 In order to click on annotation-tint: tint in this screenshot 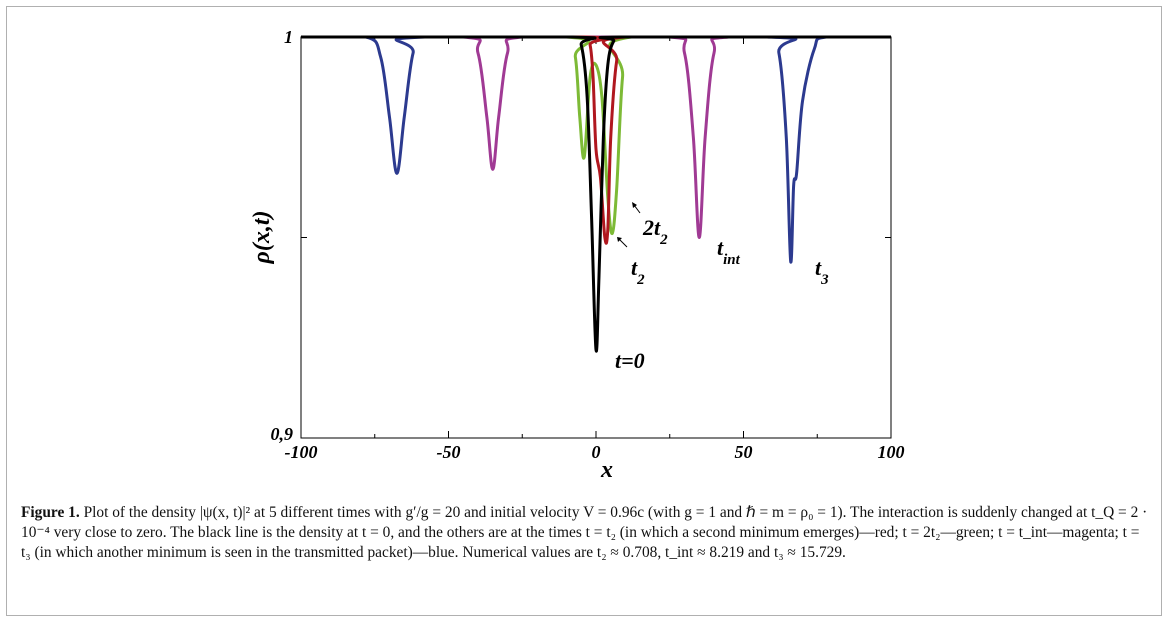, I will do `click(729, 251)`.